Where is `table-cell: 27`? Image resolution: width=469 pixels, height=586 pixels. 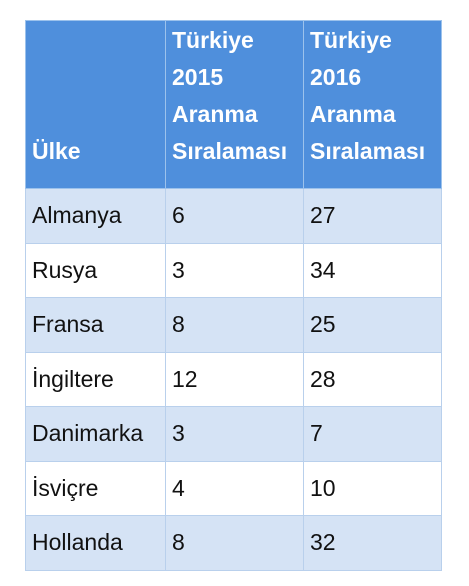
table-cell: 27 is located at coordinates (372, 216).